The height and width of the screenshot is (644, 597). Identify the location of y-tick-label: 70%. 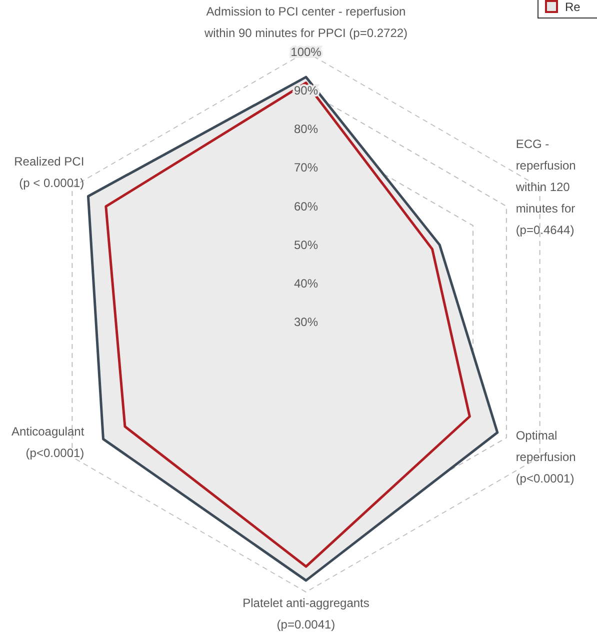
(306, 167).